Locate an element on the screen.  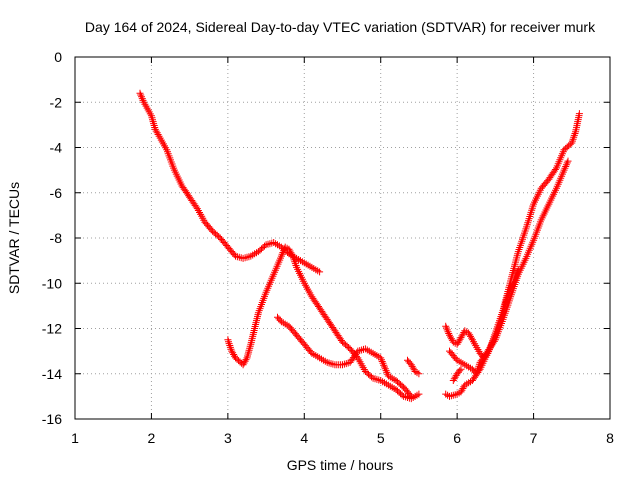
x-tick-label: 2 is located at coordinates (152, 438).